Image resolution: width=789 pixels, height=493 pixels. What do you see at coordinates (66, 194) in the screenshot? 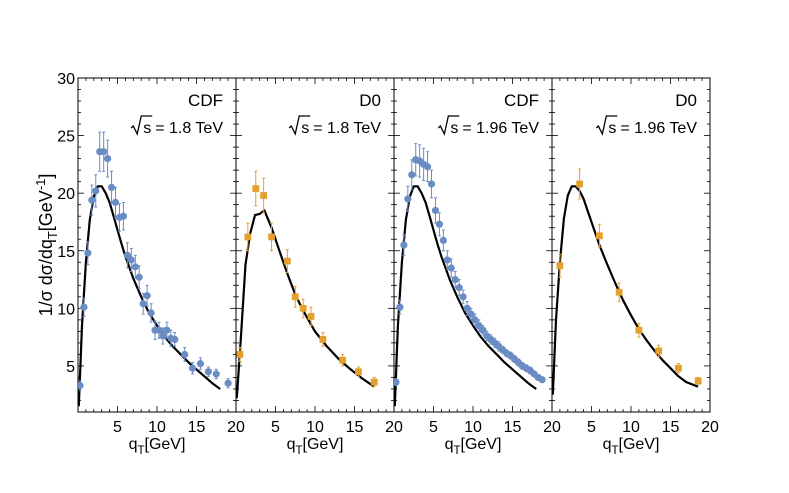
I see `y-tick-label: 20` at bounding box center [66, 194].